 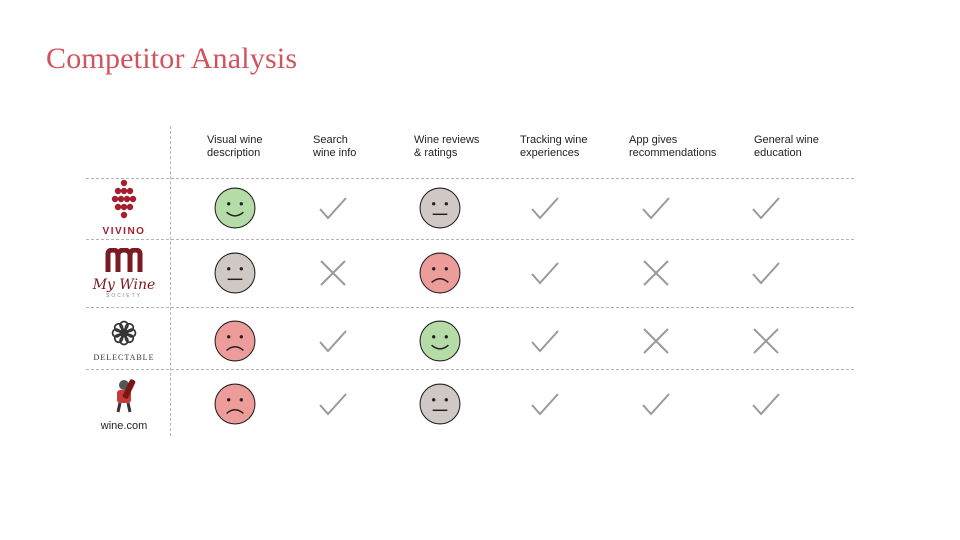 I want to click on page-title: Competitor Analysis, so click(x=172, y=58).